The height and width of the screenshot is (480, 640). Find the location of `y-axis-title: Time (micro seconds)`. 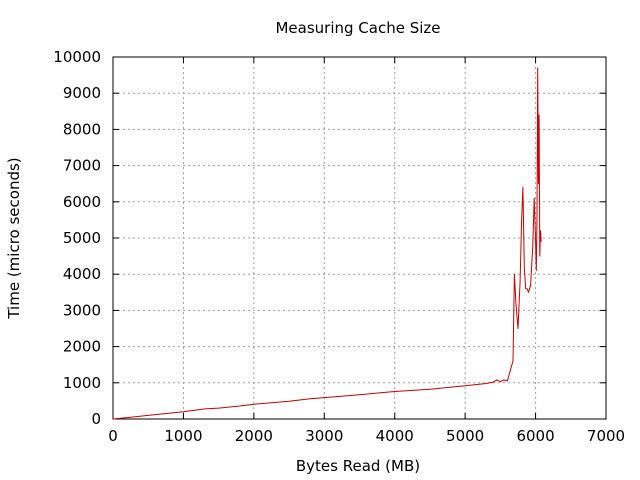

y-axis-title: Time (micro seconds) is located at coordinates (14, 238).